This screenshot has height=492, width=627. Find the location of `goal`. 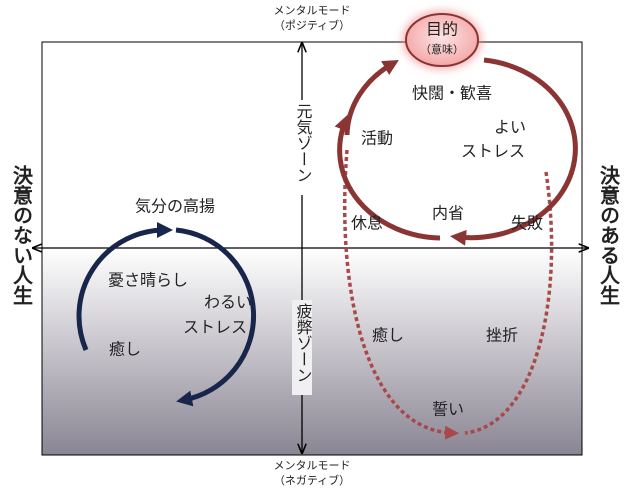

goal is located at coordinates (442, 40).